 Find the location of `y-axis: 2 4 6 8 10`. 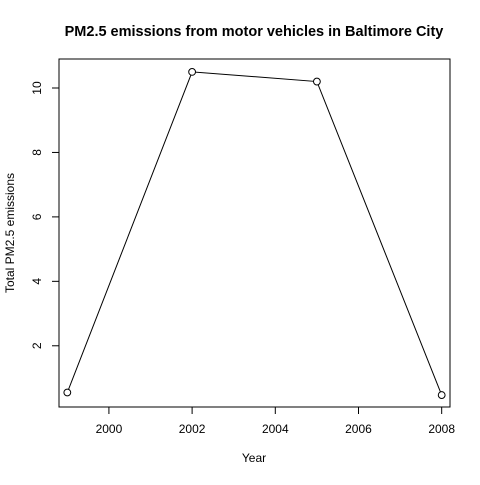

y-axis: 2 4 6 8 10 is located at coordinates (45, 215).